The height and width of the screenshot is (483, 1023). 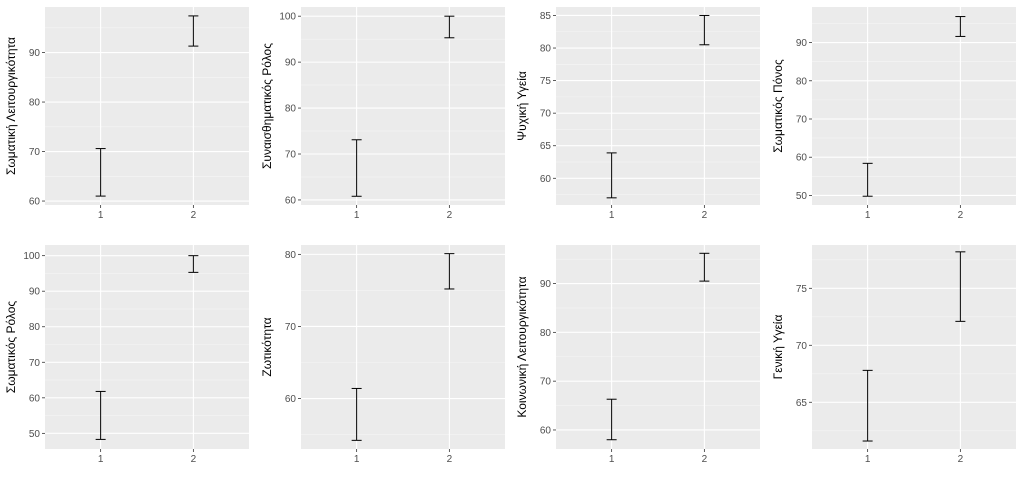 I want to click on chart-panel-8: 65 70 75 1 2 Γενική Υγεία, so click(x=893, y=355).